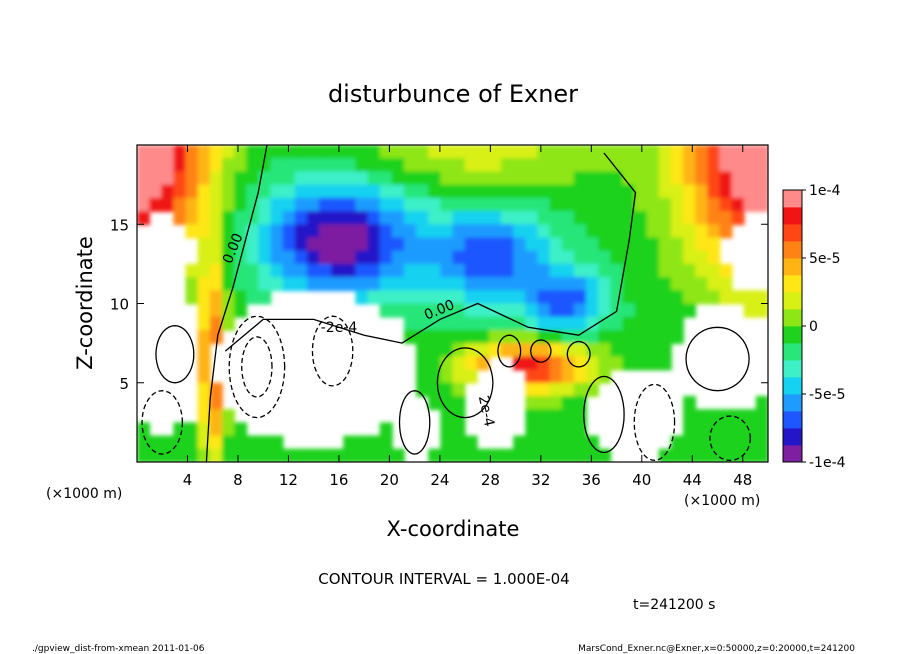 This screenshot has width=904, height=654. Describe the element at coordinates (641, 480) in the screenshot. I see `x-tick-label: 40` at that location.